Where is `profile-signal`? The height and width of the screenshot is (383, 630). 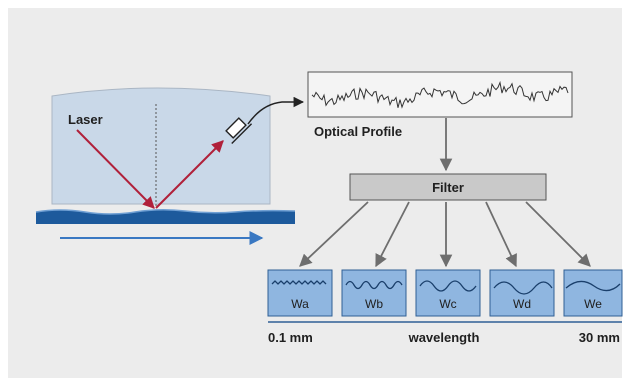 profile-signal is located at coordinates (440, 94).